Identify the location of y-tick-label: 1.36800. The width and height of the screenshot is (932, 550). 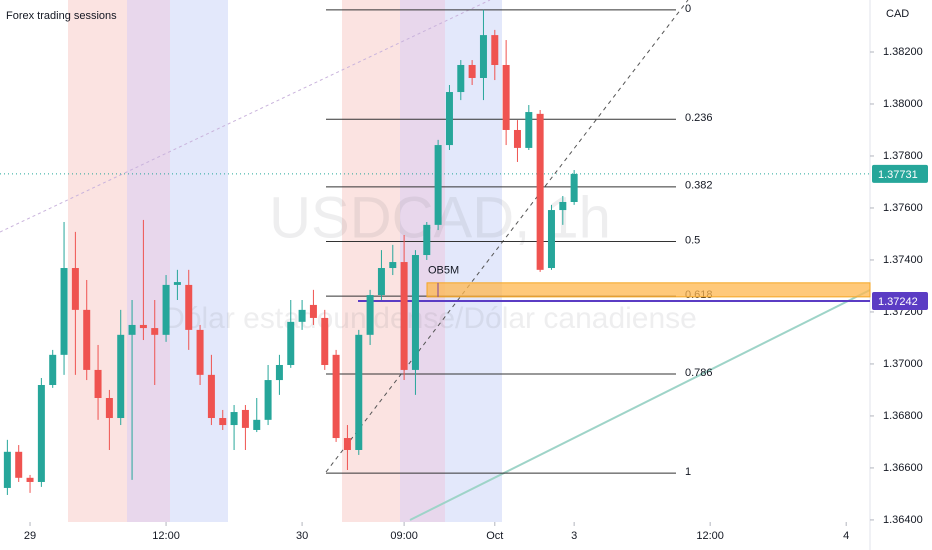
(903, 416).